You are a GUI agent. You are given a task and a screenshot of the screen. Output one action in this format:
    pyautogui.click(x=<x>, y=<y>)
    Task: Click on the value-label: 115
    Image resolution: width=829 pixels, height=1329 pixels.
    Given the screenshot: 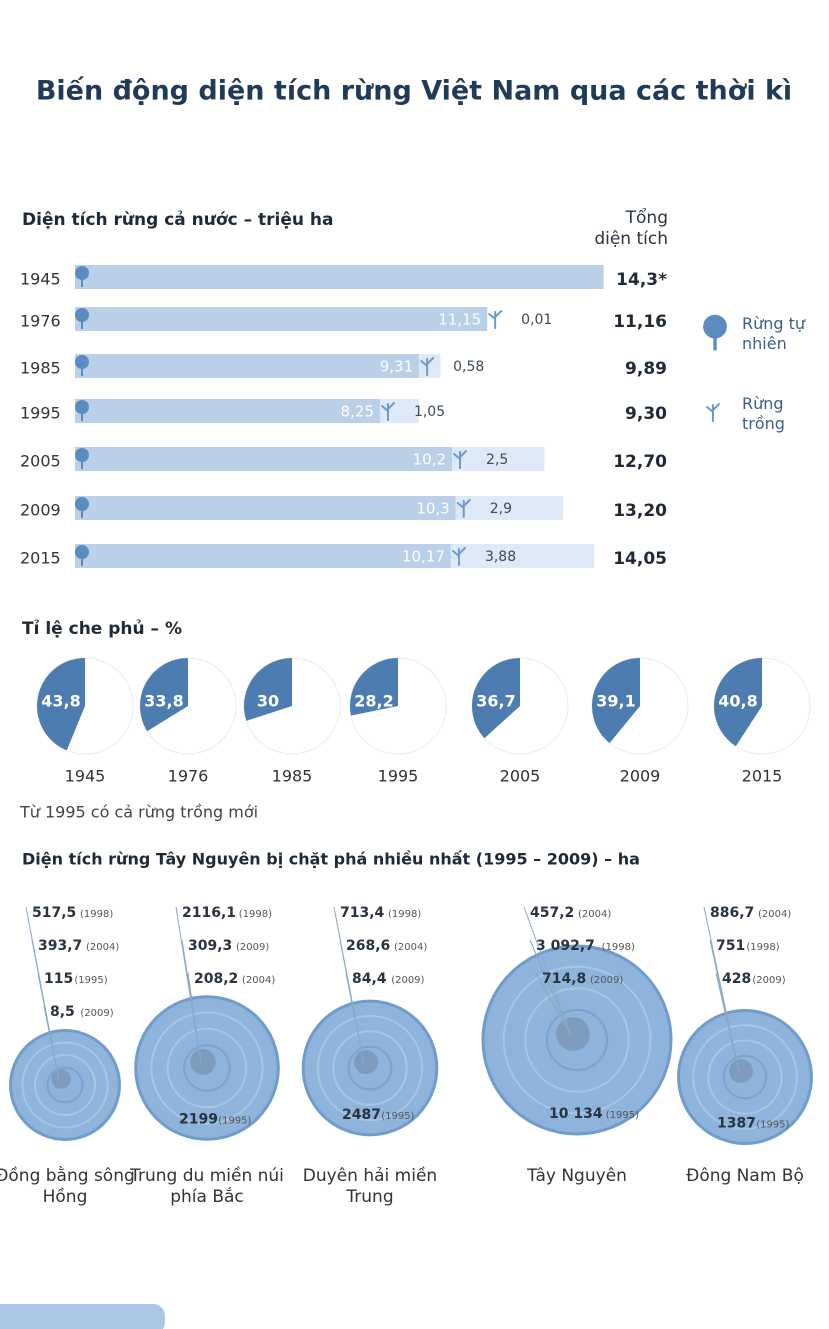 What is the action you would take?
    pyautogui.click(x=58, y=979)
    